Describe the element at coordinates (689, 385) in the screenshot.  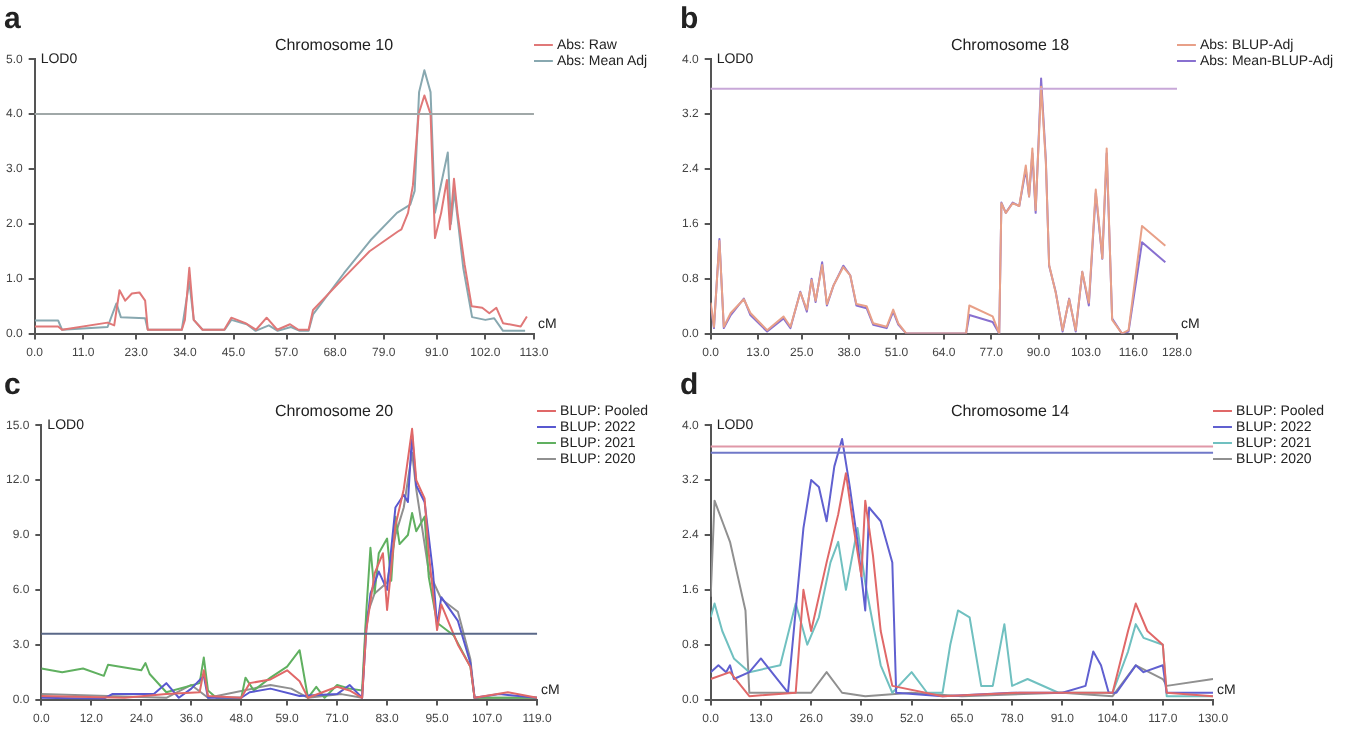
I see `text: d` at that location.